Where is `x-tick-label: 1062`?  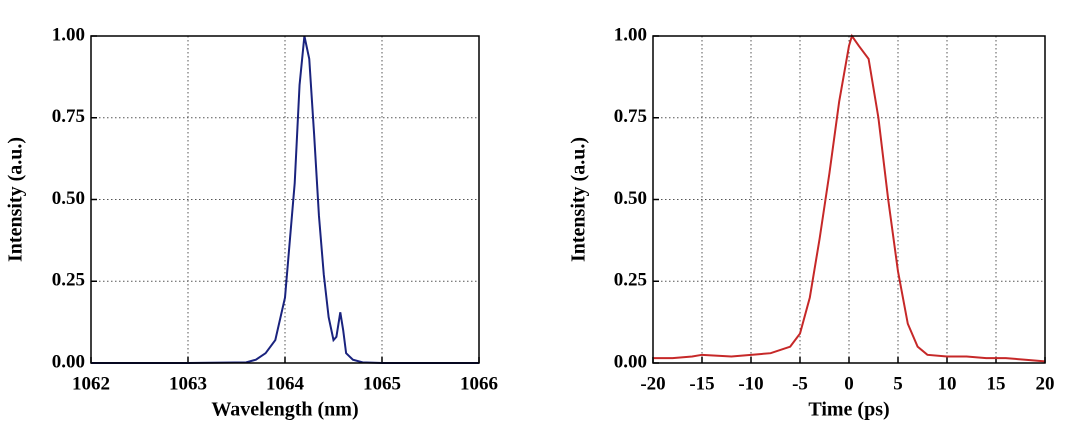
x-tick-label: 1062 is located at coordinates (91, 383).